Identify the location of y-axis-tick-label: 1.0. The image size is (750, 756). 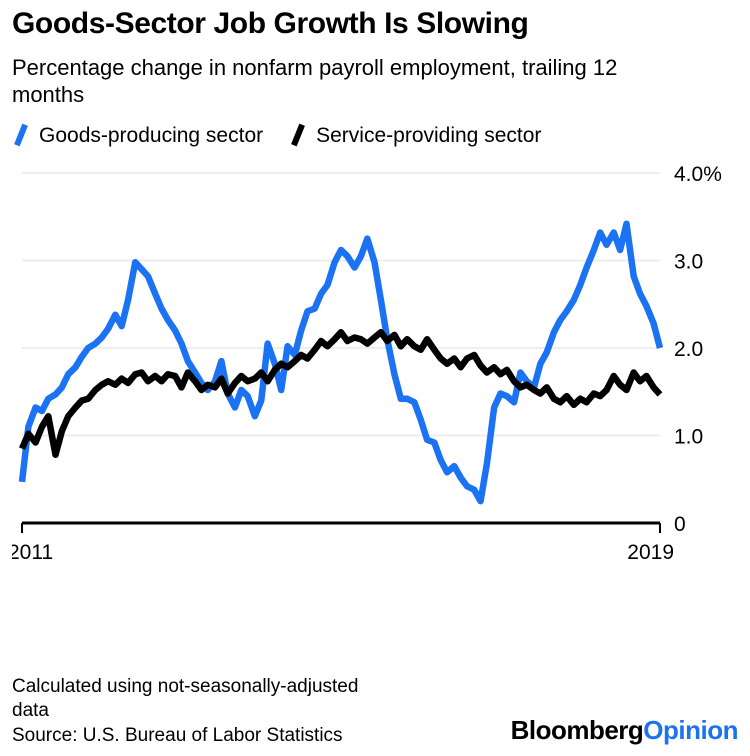
(688, 437).